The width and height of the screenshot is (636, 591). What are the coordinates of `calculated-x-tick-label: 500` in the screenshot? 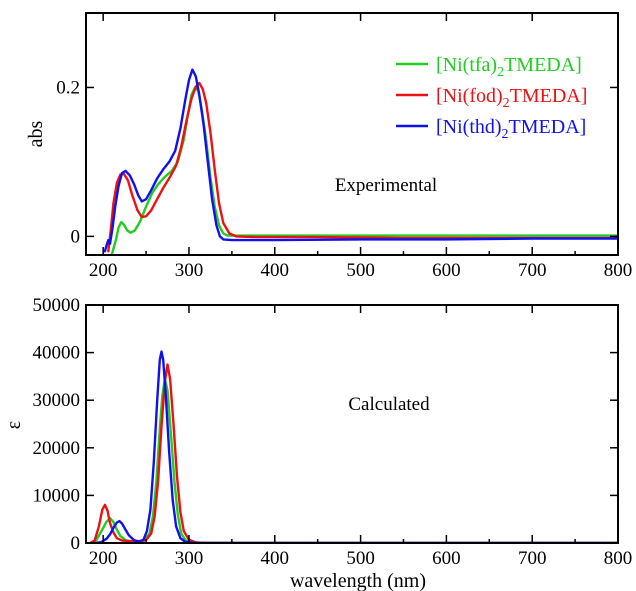 It's located at (360, 558).